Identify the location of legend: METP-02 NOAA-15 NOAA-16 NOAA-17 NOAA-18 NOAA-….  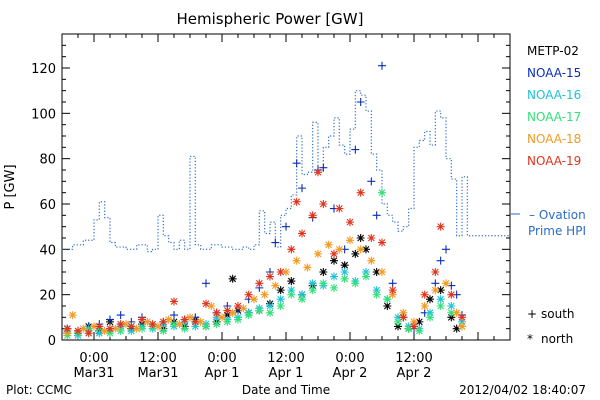
(554, 106).